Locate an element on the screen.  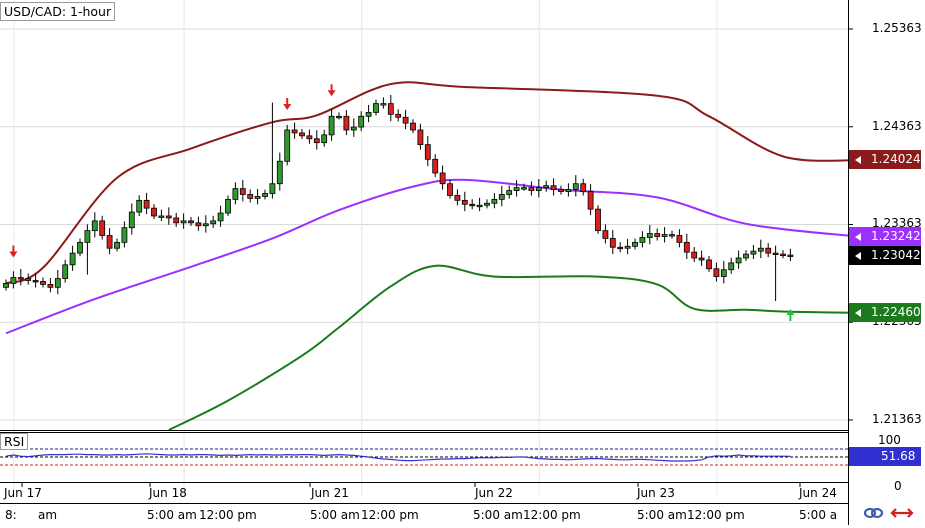
chart-nav-controls is located at coordinates (889, 513).